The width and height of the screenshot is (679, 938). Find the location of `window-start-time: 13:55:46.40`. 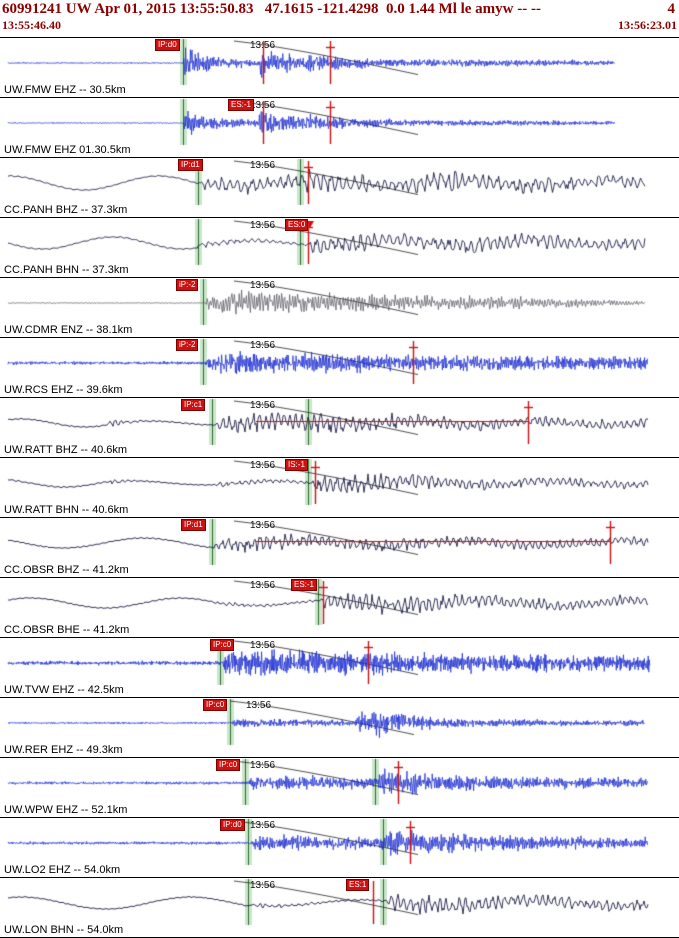

window-start-time: 13:55:46.40 is located at coordinates (31, 25).